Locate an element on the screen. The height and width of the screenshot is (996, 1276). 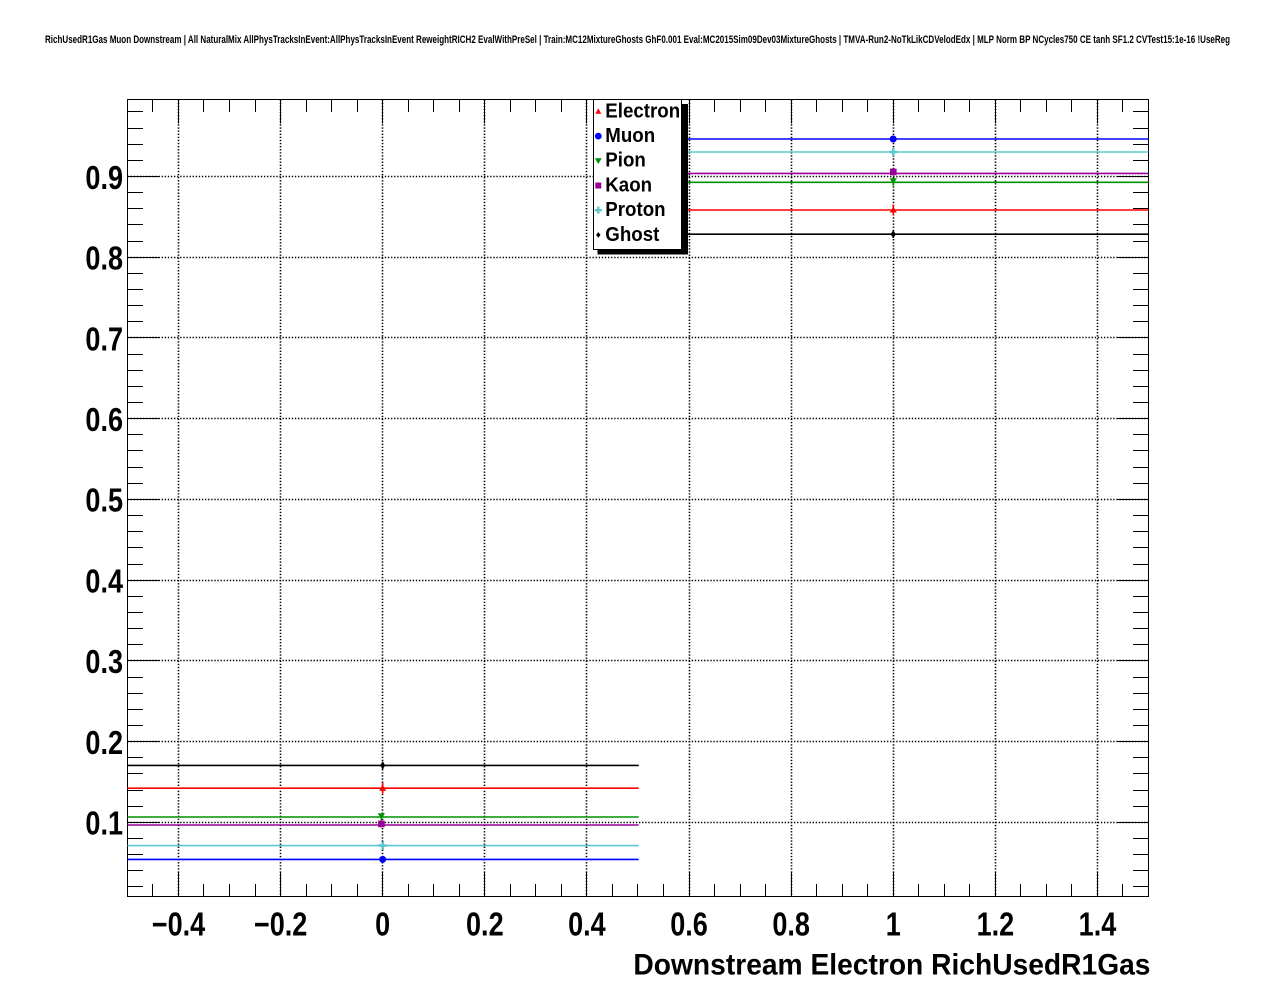
svg-text: Kaon is located at coordinates (628, 185).